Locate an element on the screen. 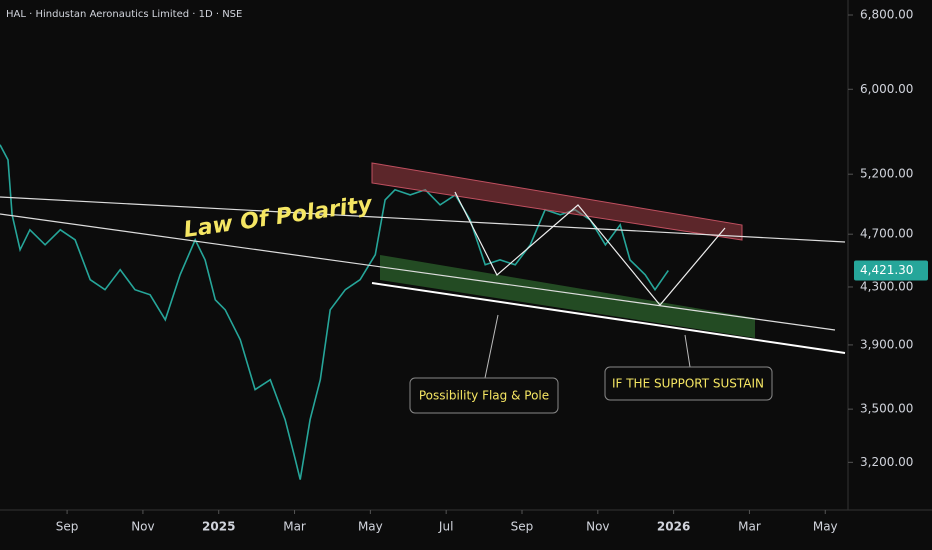  y-tick-label: 5,200.00 is located at coordinates (886, 174).